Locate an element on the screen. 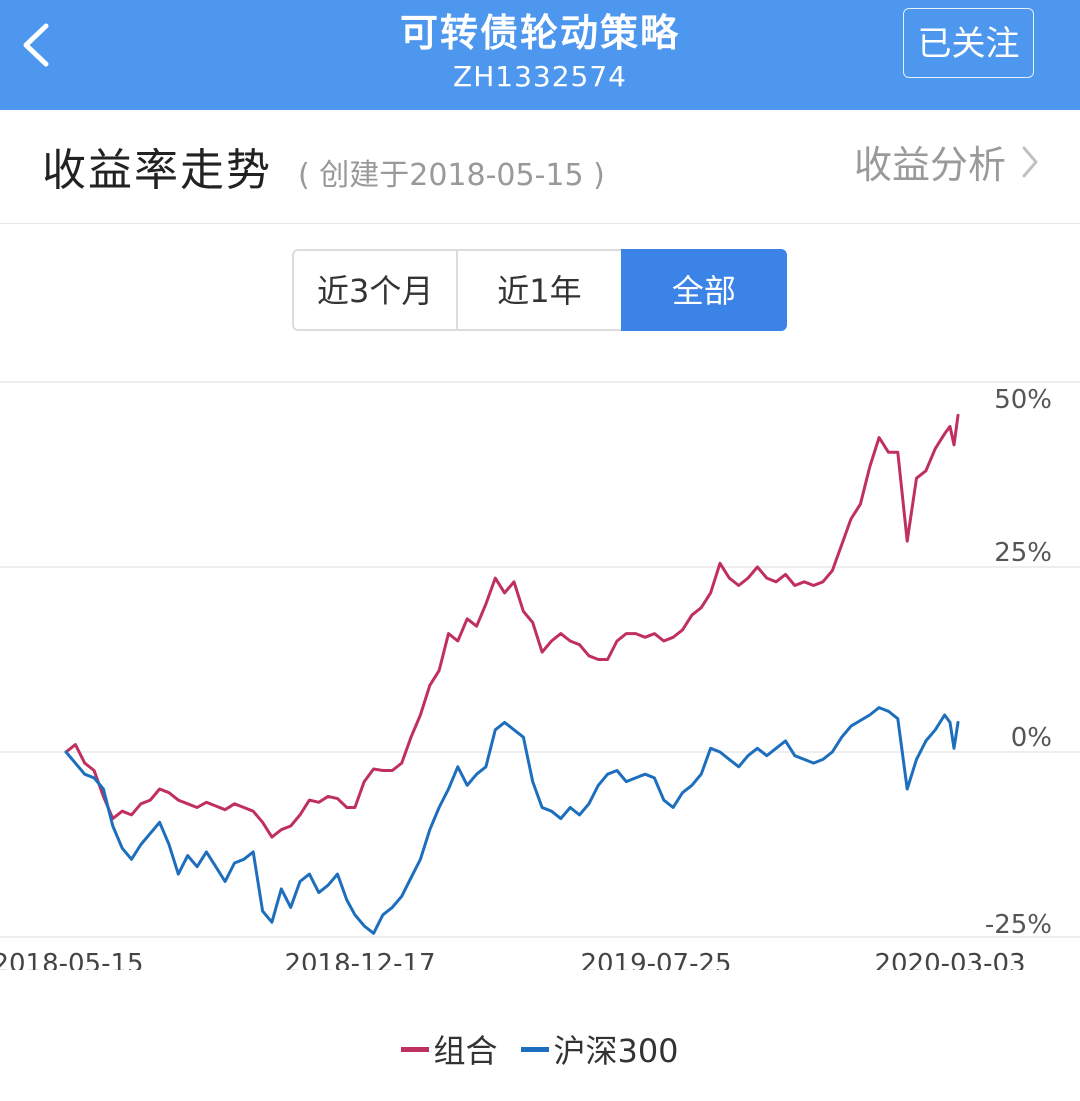 This screenshot has width=1080, height=1101. legend-label-portfolio: 组合 is located at coordinates (465, 1051).